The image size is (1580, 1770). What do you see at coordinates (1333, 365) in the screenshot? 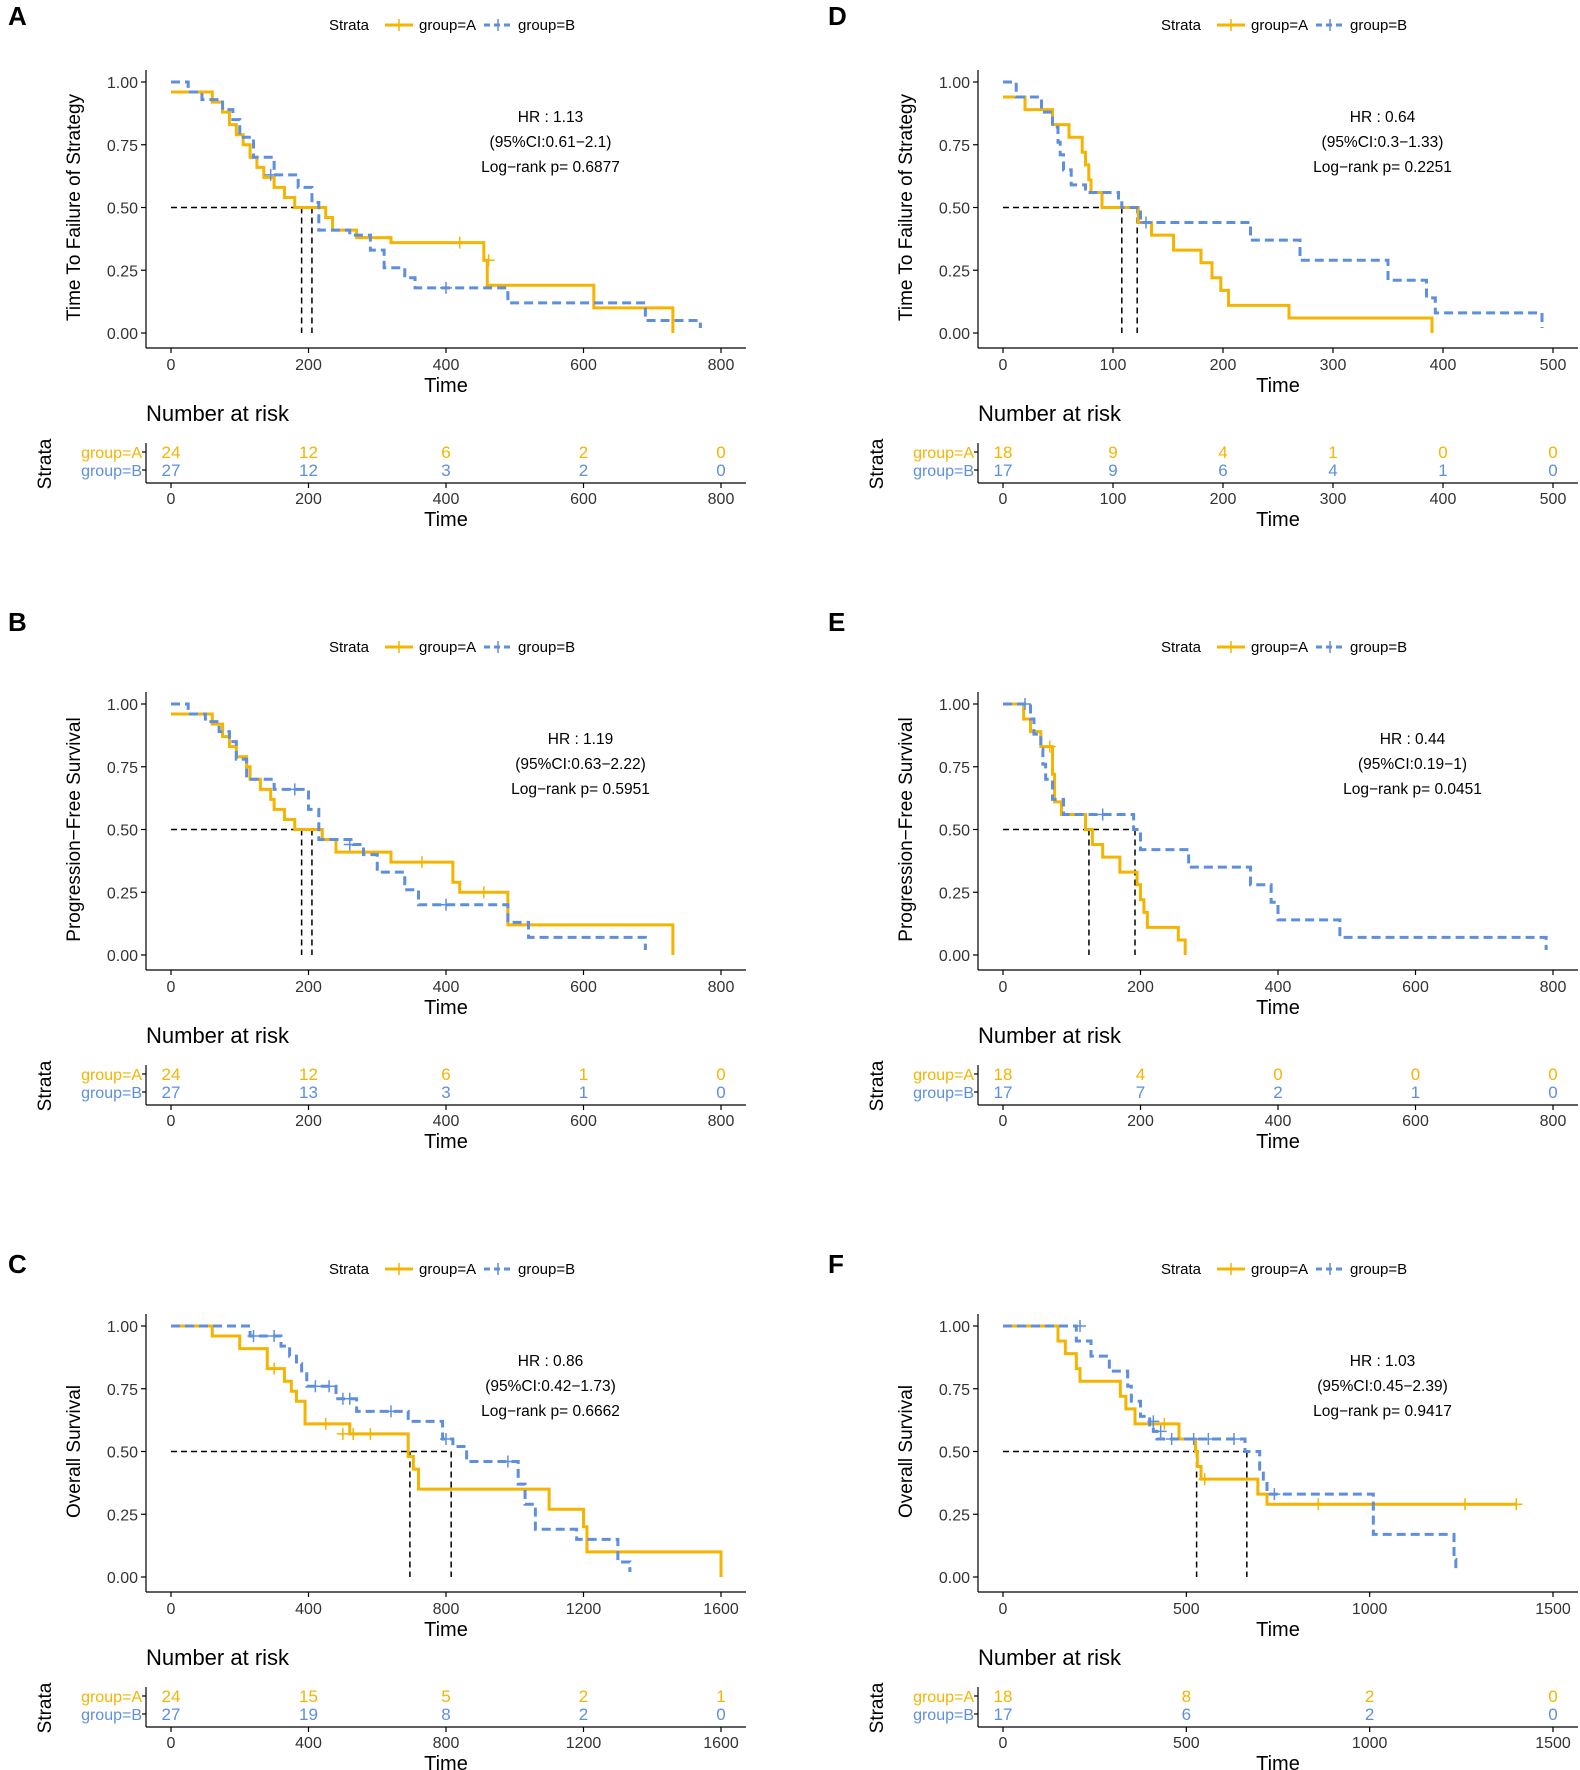
I see `x-tick-label: 300` at bounding box center [1333, 365].